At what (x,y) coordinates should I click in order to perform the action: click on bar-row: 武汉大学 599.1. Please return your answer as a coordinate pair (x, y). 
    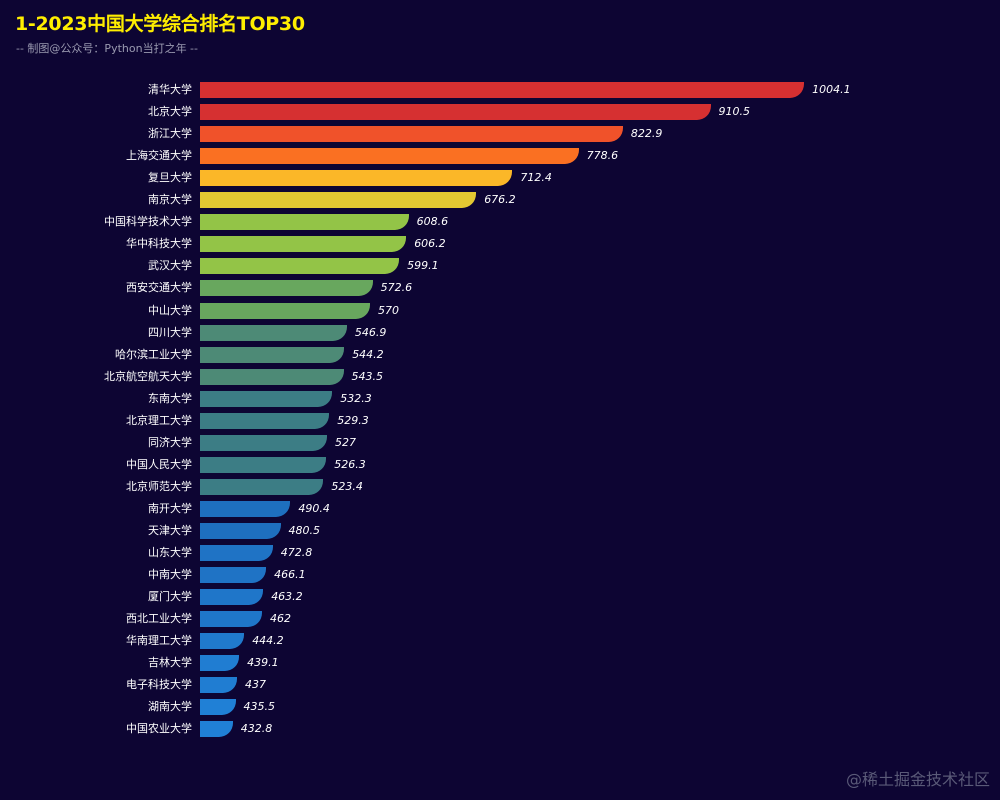
    Looking at the image, I should click on (500, 266).